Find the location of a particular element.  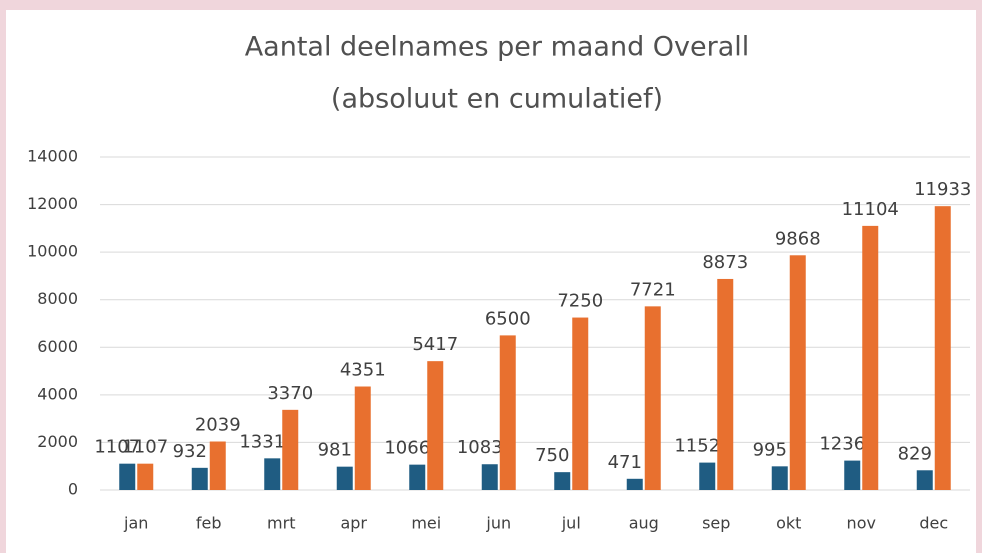

x-tick-label: okt is located at coordinates (788, 523).